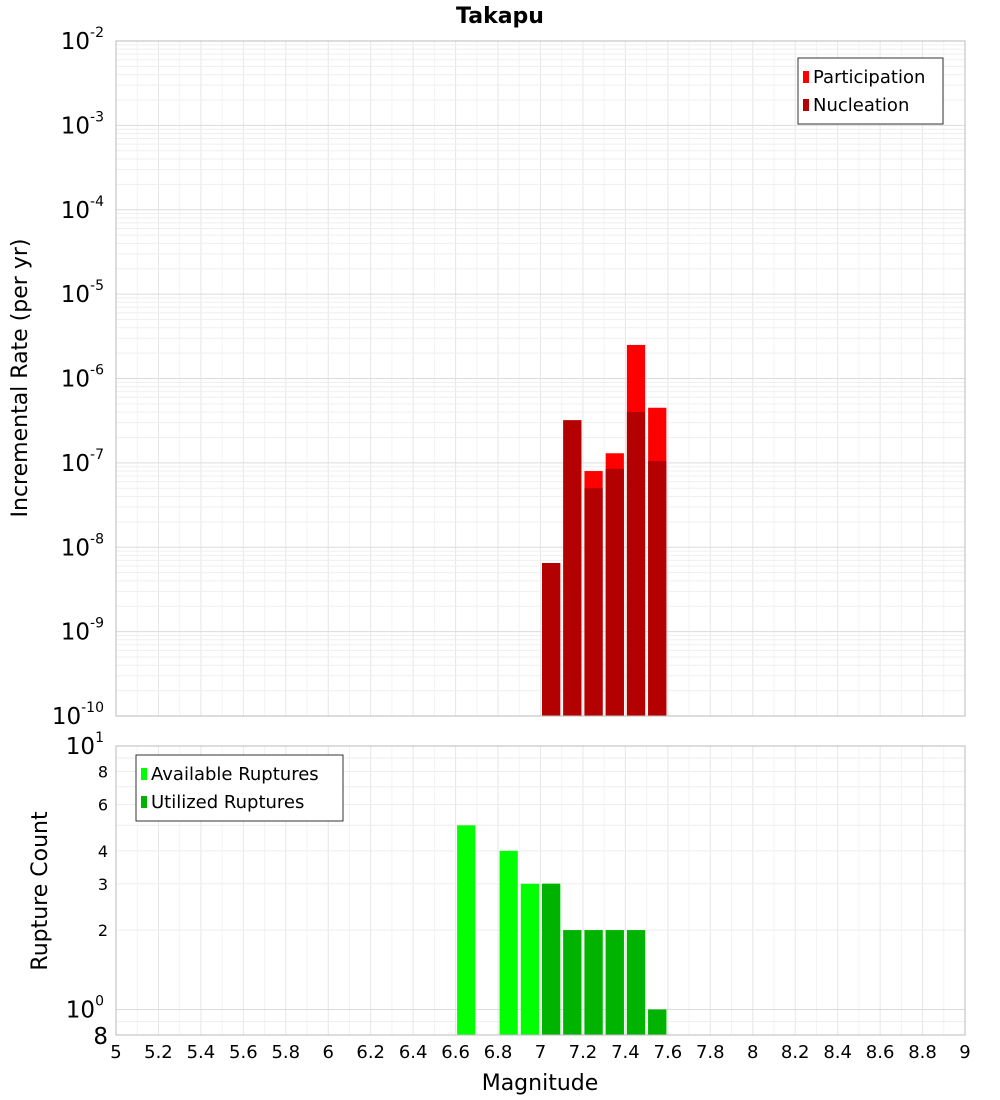  I want to click on x-tick-label: 6.8, so click(498, 1052).